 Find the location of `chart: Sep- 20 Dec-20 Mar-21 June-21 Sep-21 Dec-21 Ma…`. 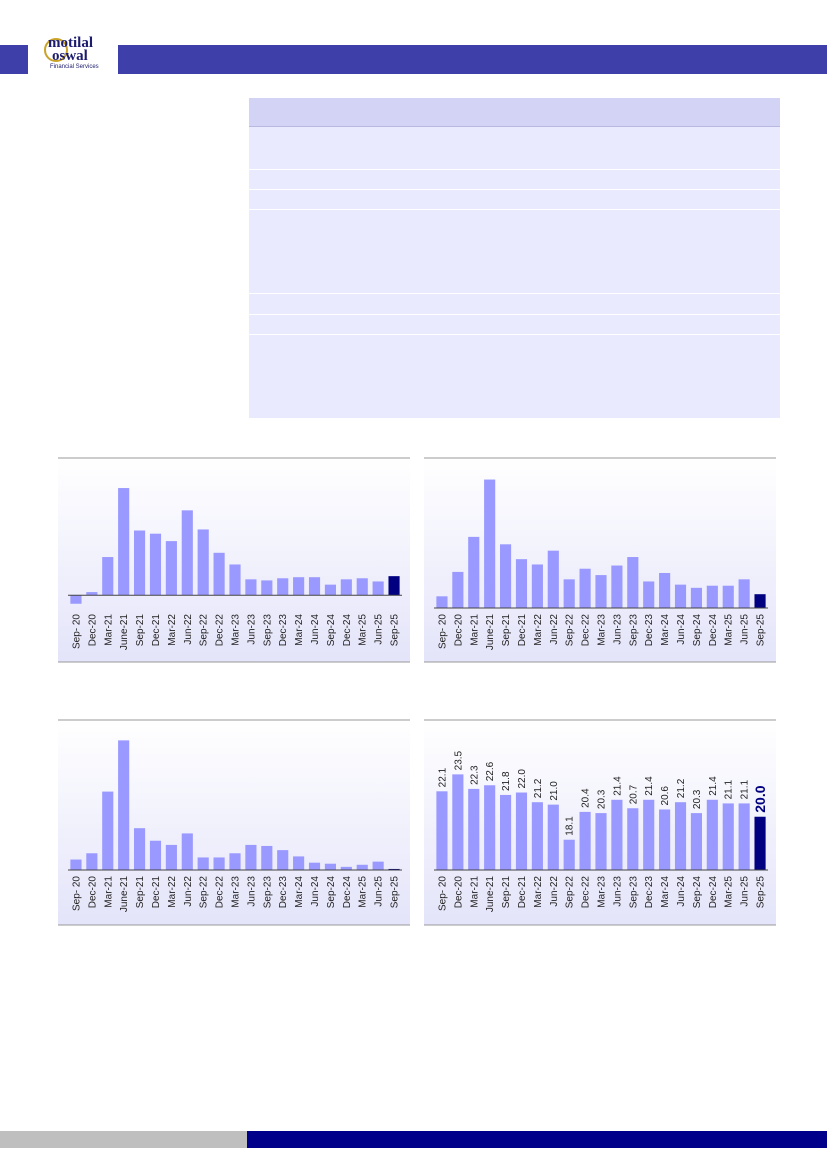

chart: Sep- 20 Dec-20 Mar-21 June-21 Sep-21 Dec-21 Ma… is located at coordinates (234, 822).